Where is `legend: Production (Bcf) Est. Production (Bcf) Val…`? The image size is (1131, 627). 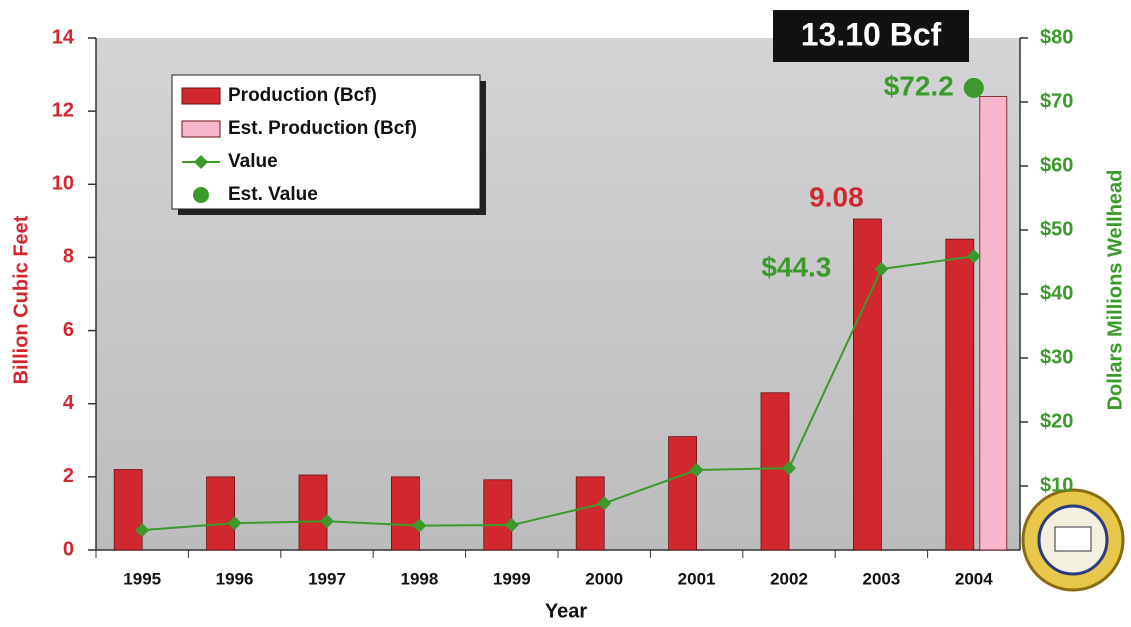
legend: Production (Bcf) Est. Production (Bcf) Val… is located at coordinates (328, 144).